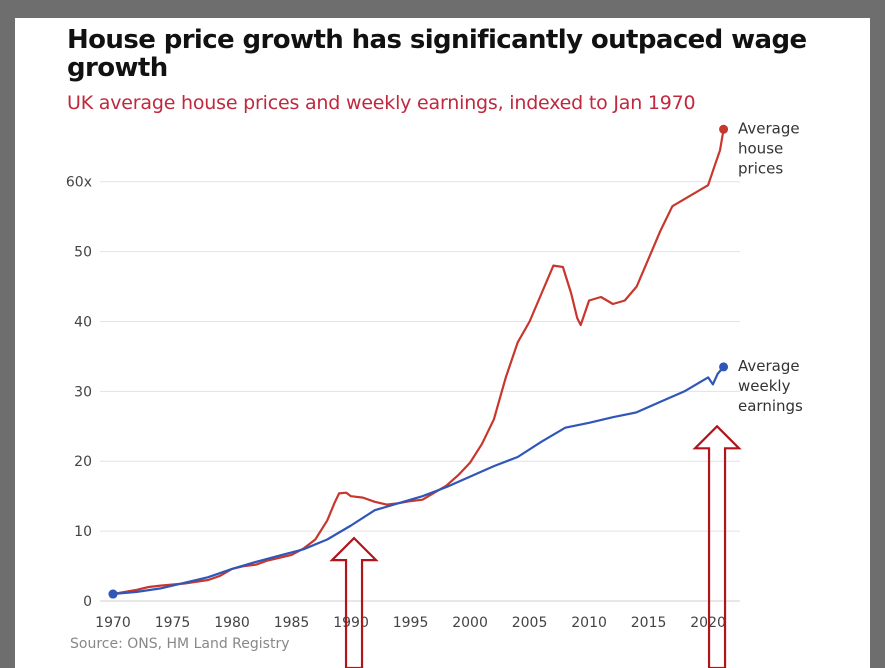 Image resolution: width=885 pixels, height=668 pixels. Describe the element at coordinates (292, 623) in the screenshot. I see `x-tick-label: 1985` at that location.